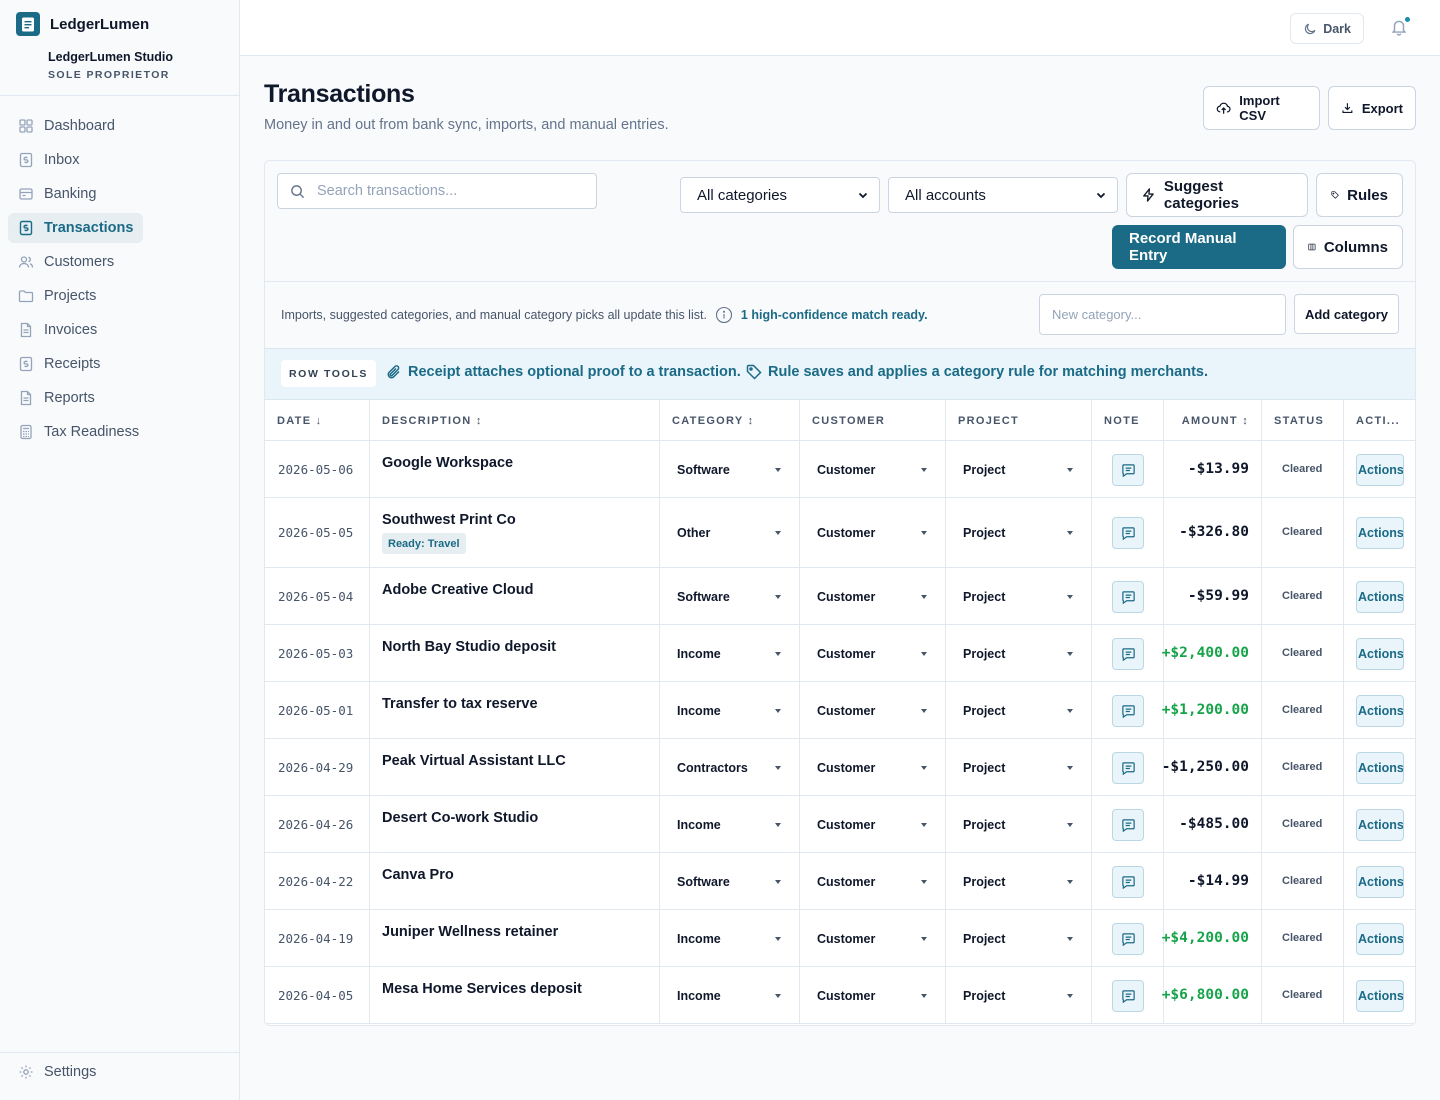  I want to click on column-header-description: DESCRIPTION ↕, so click(515, 420).